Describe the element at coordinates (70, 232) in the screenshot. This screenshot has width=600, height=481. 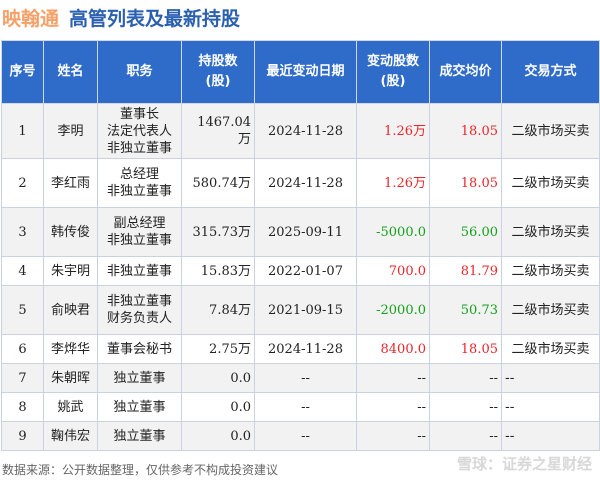
I see `name-cell: 韩传俊` at that location.